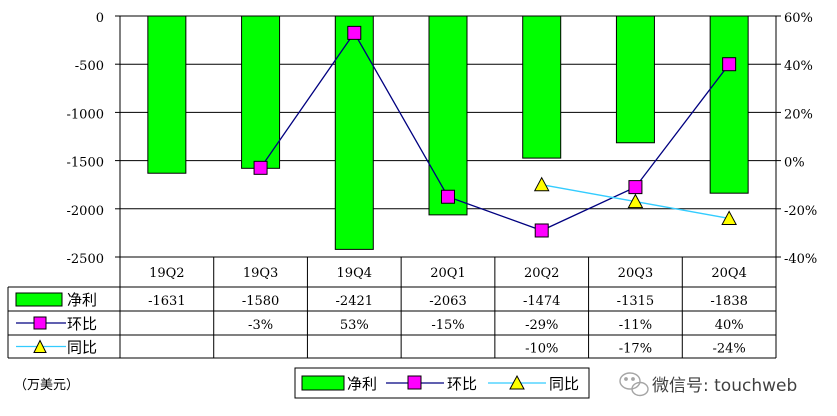  What do you see at coordinates (796, 139) in the screenshot?
I see `right-axis: 60% 40% 20% 0% -20% -40%` at bounding box center [796, 139].